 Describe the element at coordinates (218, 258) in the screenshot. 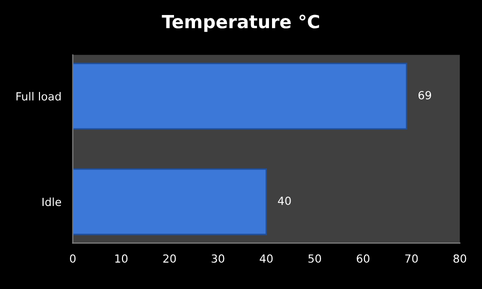

I see `x-tick-label: 30` at that location.